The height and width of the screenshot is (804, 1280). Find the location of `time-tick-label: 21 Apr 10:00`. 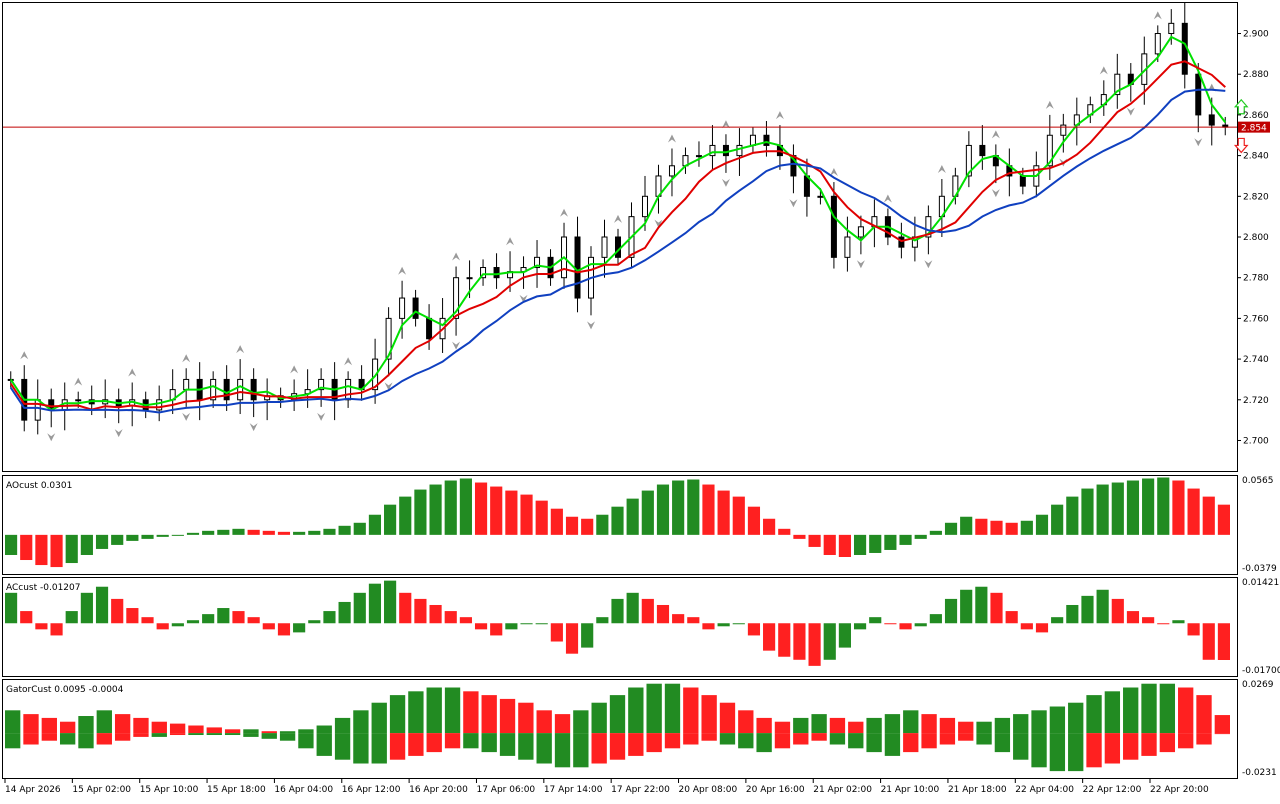

time-tick-label: 21 Apr 10:00 is located at coordinates (910, 790).